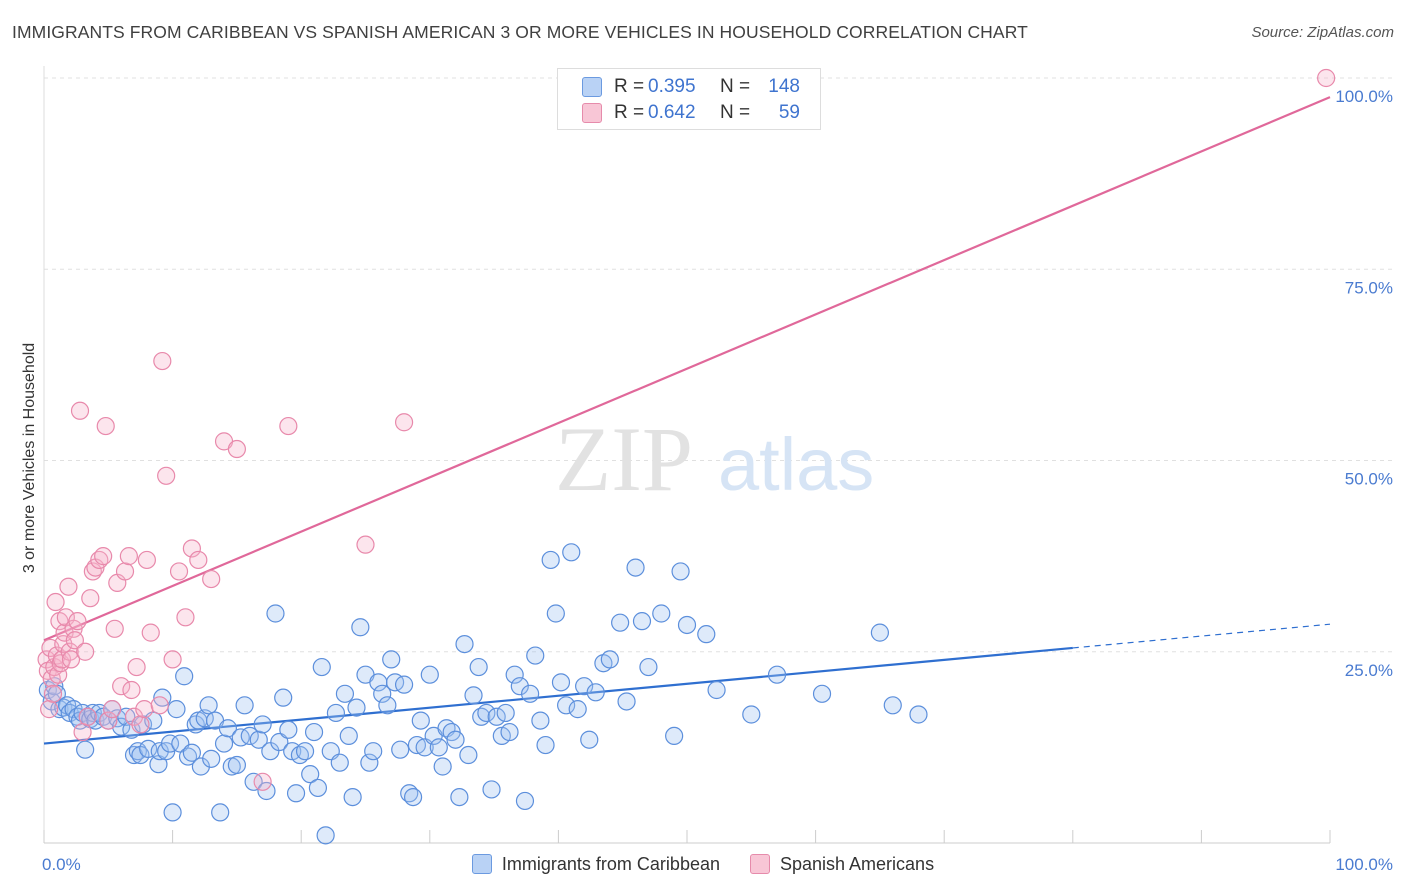 Image resolution: width=1406 pixels, height=892 pixels. What do you see at coordinates (558, 695) in the screenshot?
I see `trend-line-caribbean` at bounding box center [558, 695].